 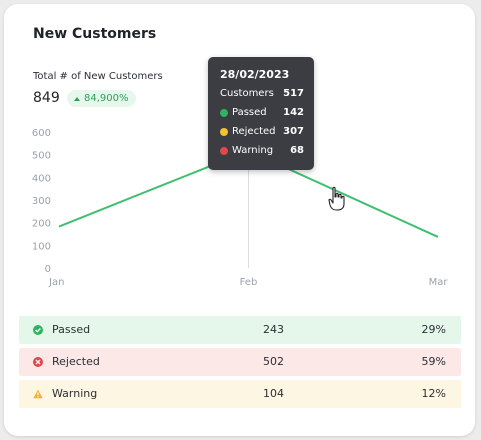 What do you see at coordinates (433, 329) in the screenshot?
I see `summary-percent: 29%` at bounding box center [433, 329].